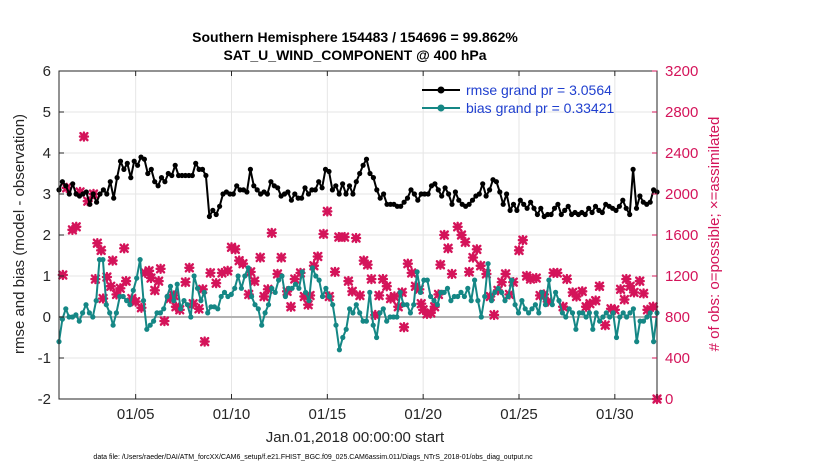 Image resolution: width=830 pixels, height=470 pixels. I want to click on y-axis-left-ticks: -2 -1 0 1 2 3 4 5 6, so click(51, 235).